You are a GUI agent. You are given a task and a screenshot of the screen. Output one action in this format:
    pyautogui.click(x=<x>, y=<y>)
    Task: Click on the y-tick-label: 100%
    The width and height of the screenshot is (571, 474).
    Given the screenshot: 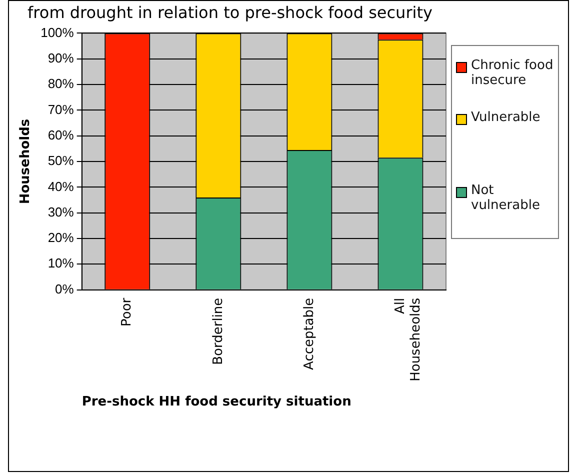 What is the action you would take?
    pyautogui.click(x=57, y=32)
    